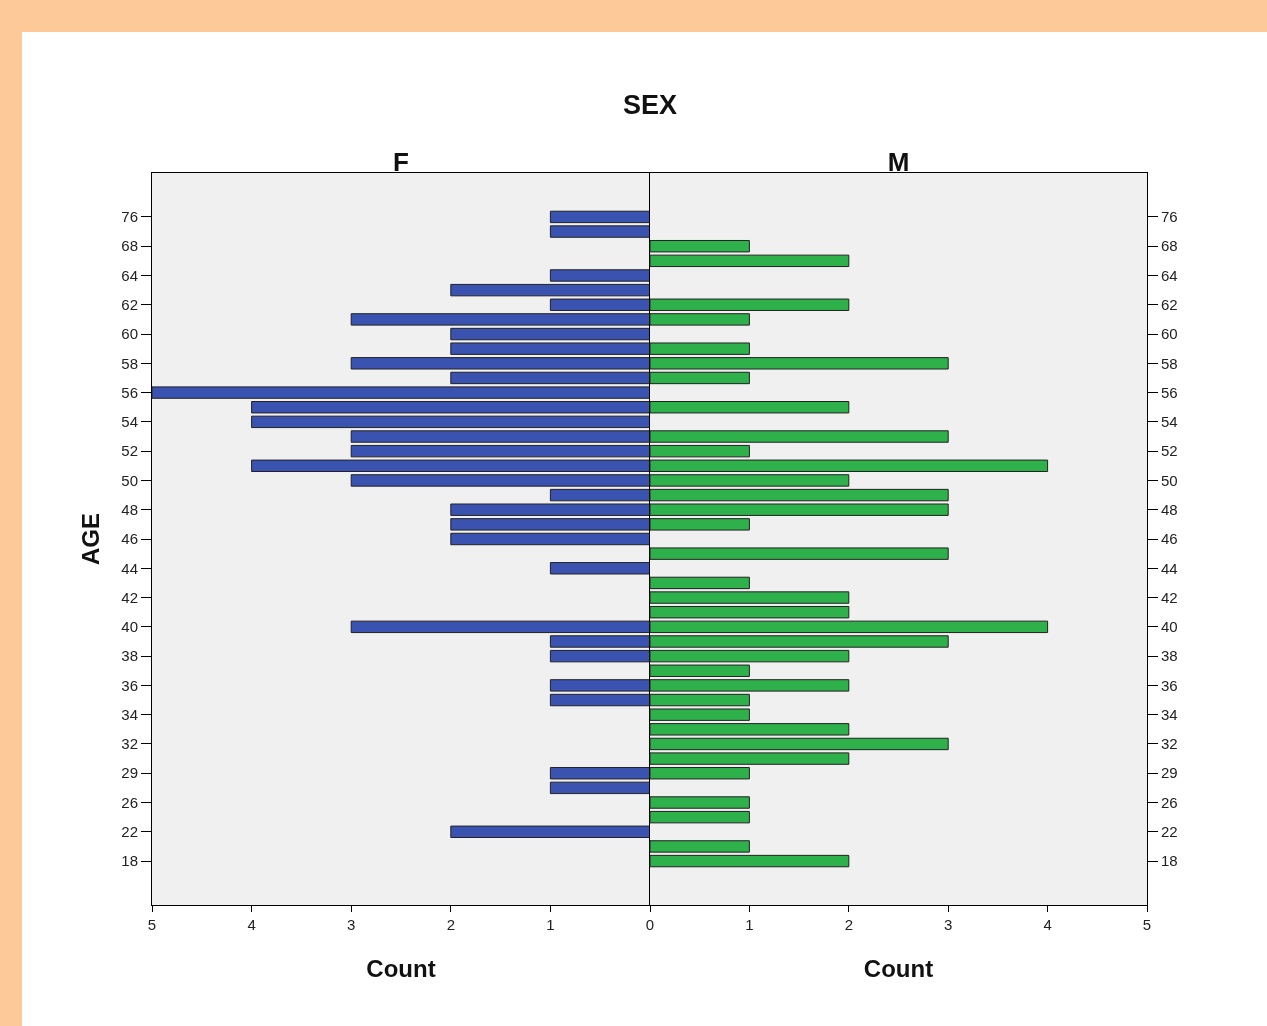  I want to click on chart-subtitle: M, so click(898, 162).